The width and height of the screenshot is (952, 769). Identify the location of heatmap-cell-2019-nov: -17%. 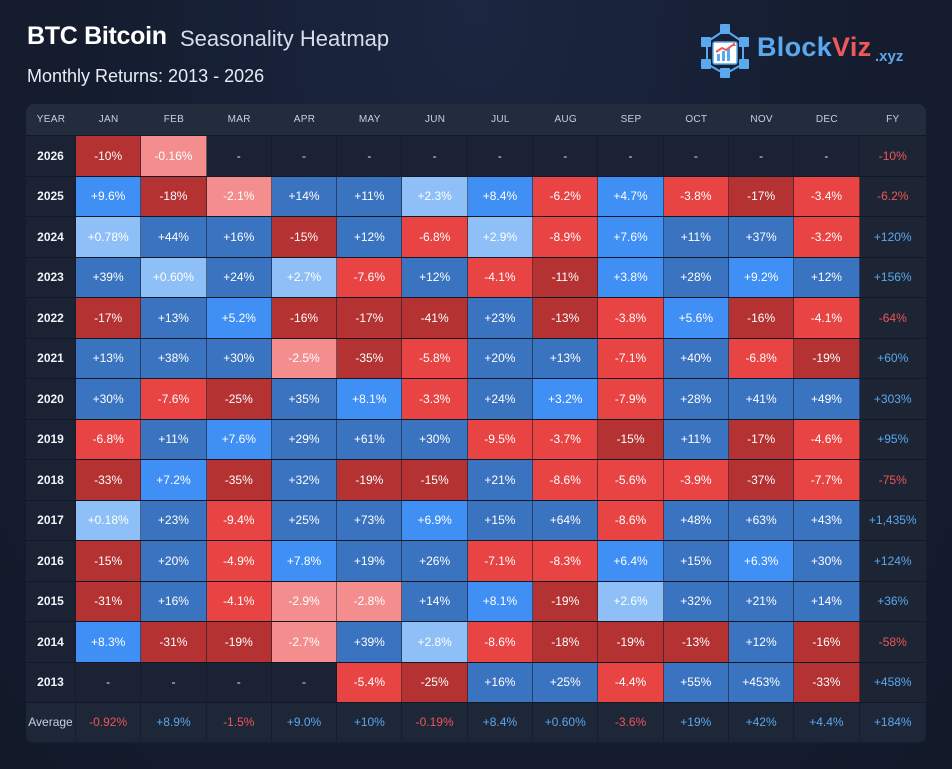
(761, 439).